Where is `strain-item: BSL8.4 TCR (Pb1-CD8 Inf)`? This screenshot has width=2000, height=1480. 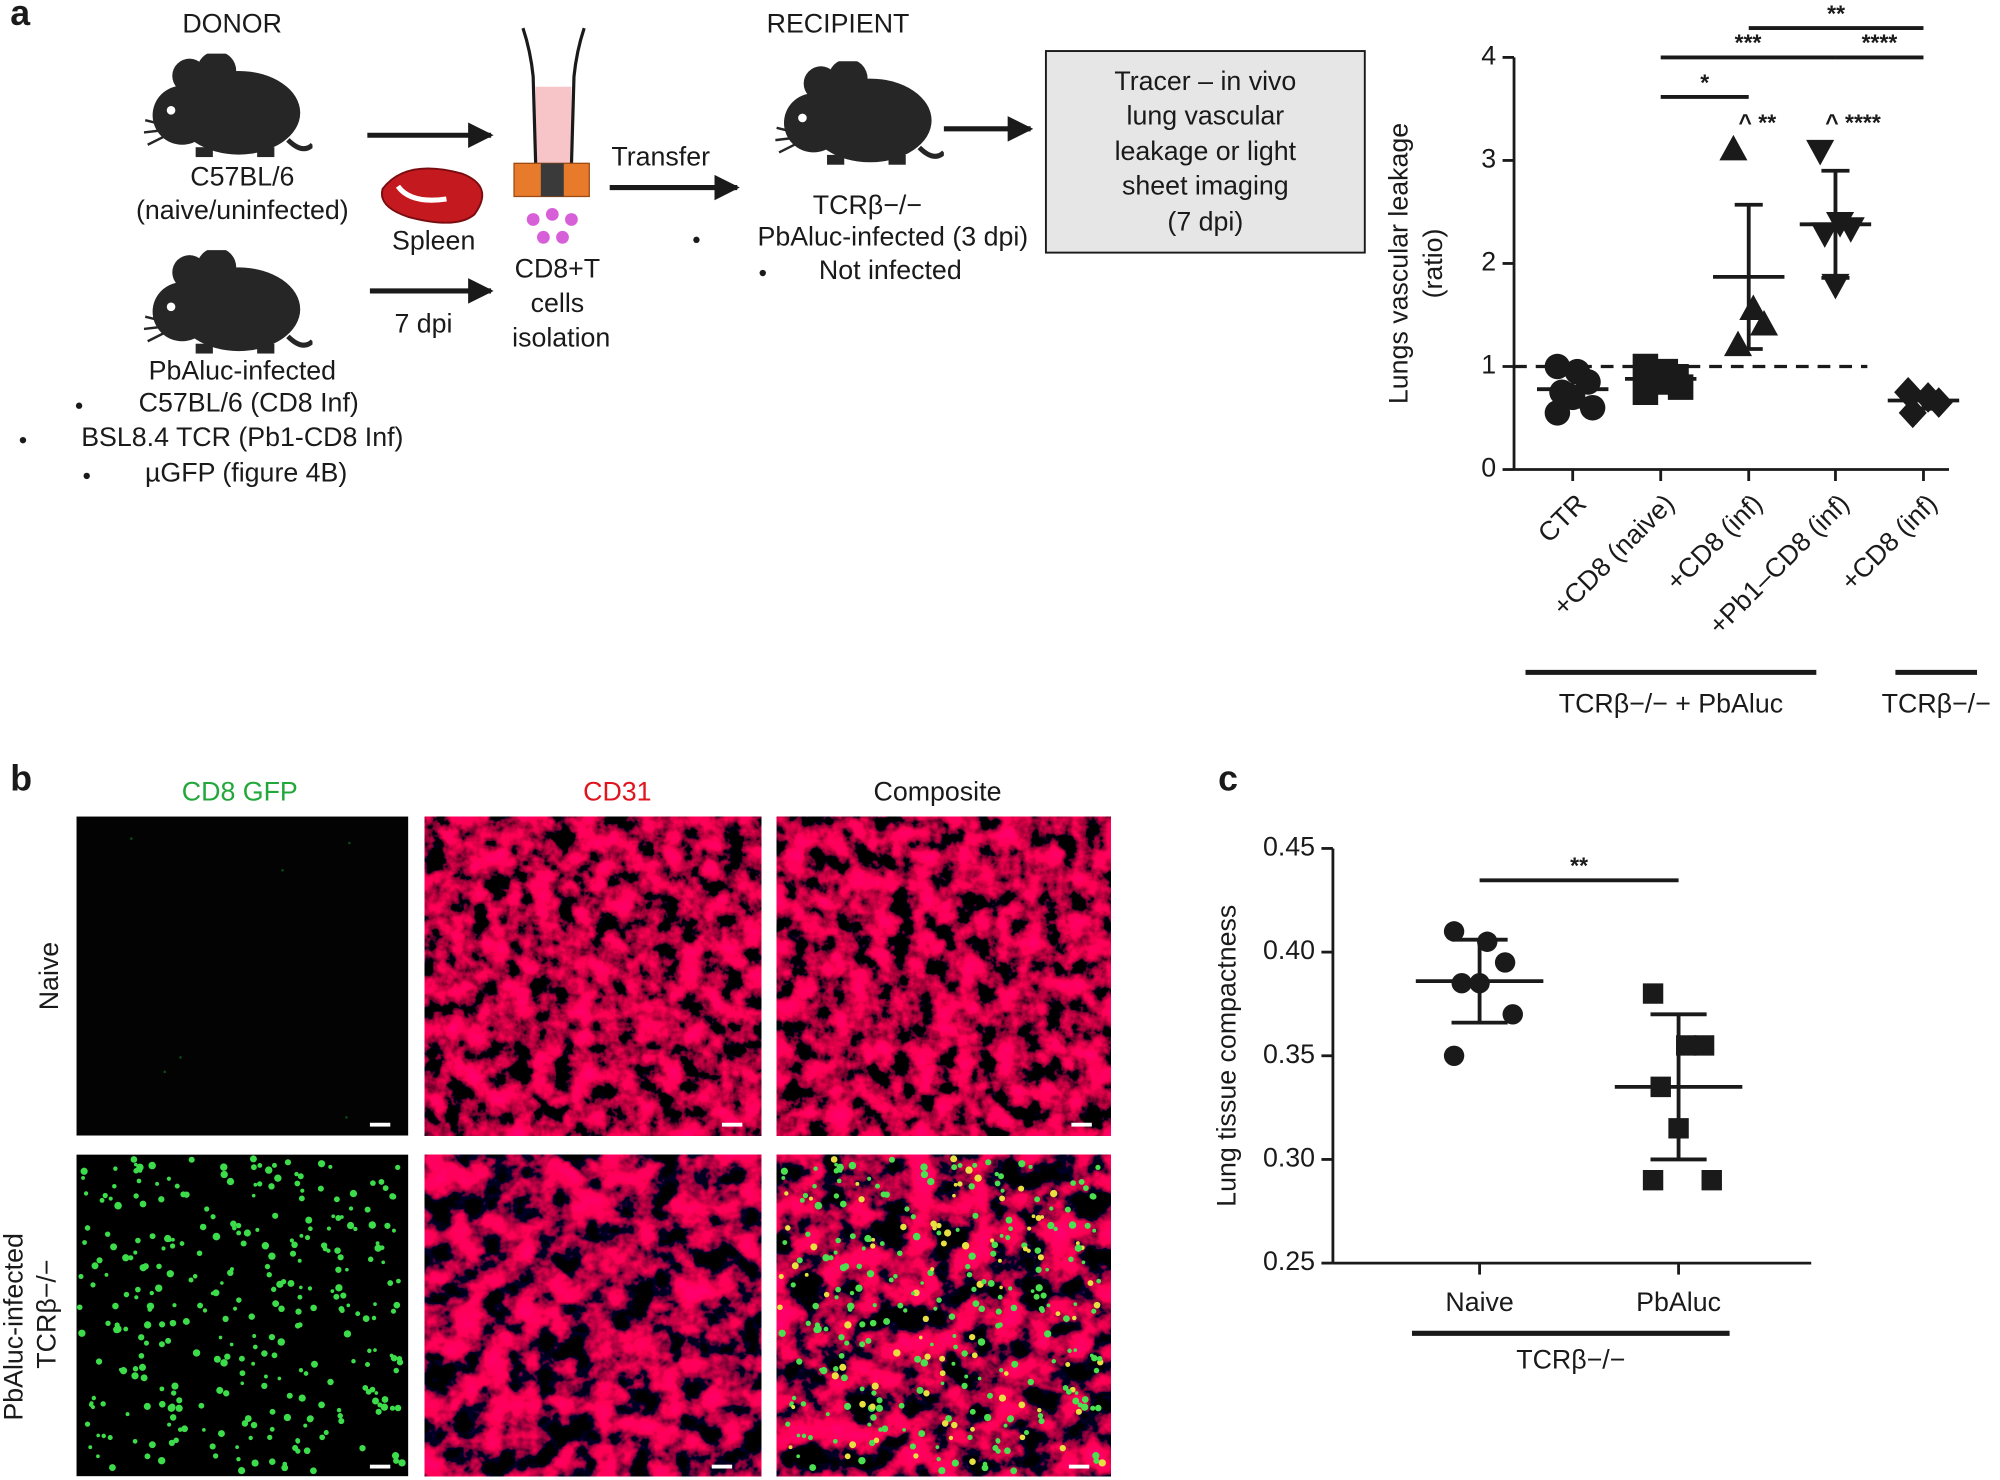 strain-item: BSL8.4 TCR (Pb1-CD8 Inf) is located at coordinates (242, 437).